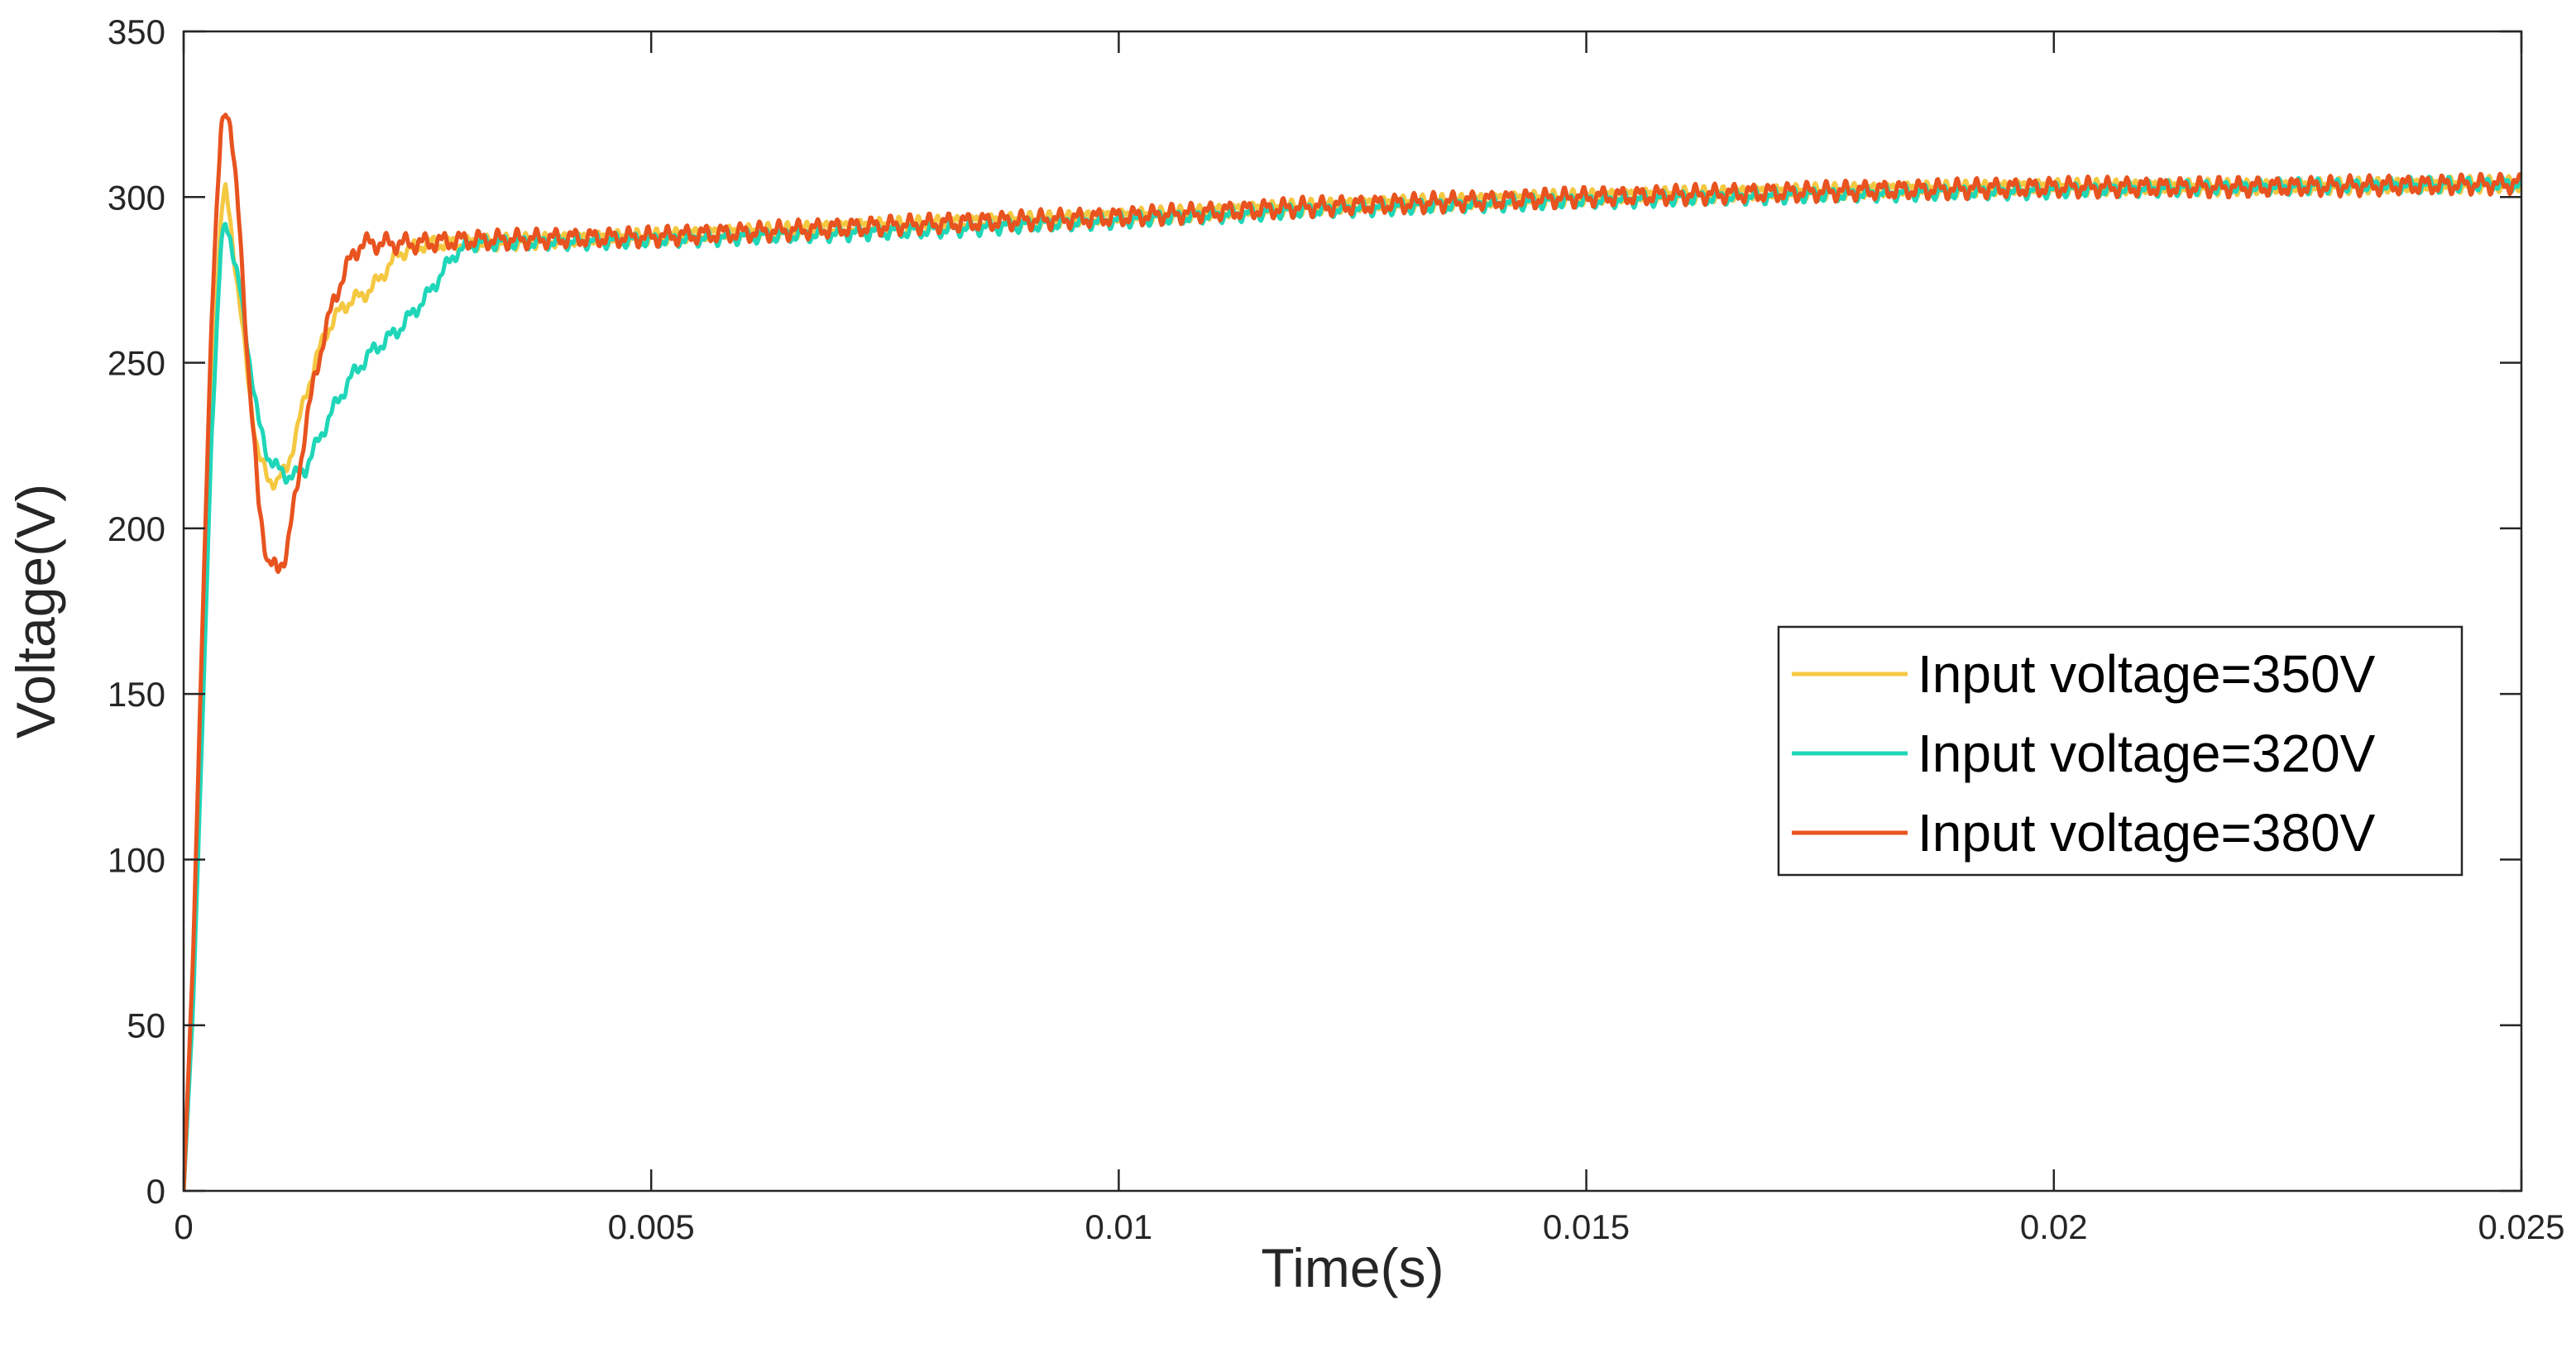 The width and height of the screenshot is (2576, 1348). Describe the element at coordinates (184, 1226) in the screenshot. I see `x-tick-label: 0` at that location.